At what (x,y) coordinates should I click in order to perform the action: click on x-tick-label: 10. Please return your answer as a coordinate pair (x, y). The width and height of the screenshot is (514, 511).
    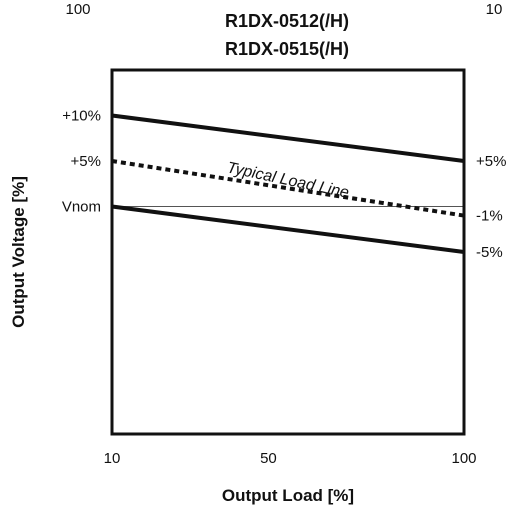
    Looking at the image, I should click on (112, 458).